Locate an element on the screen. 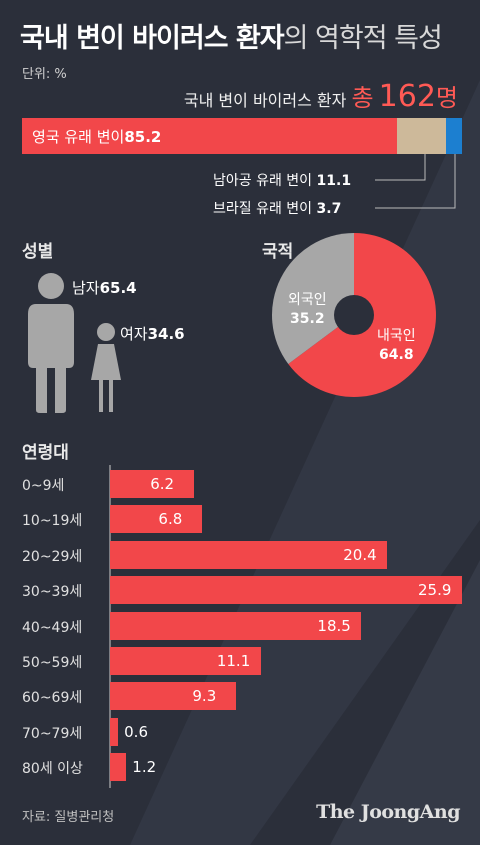 The height and width of the screenshot is (845, 480). gender-heading: 성별 is located at coordinates (38, 252).